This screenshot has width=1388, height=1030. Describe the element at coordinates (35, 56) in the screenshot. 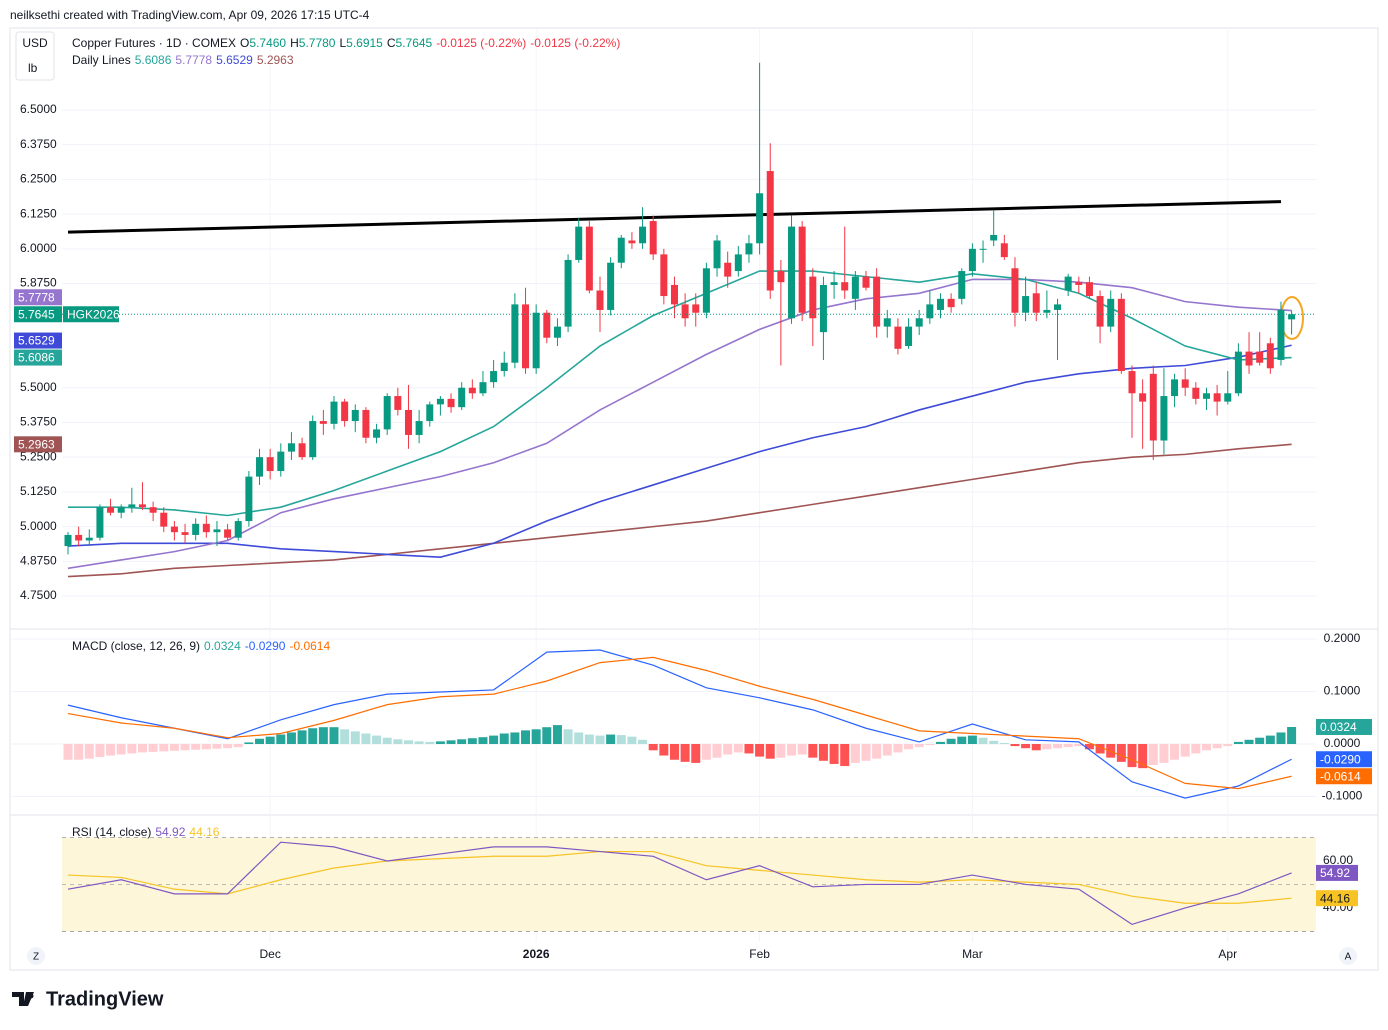

I see `unit-box` at that location.